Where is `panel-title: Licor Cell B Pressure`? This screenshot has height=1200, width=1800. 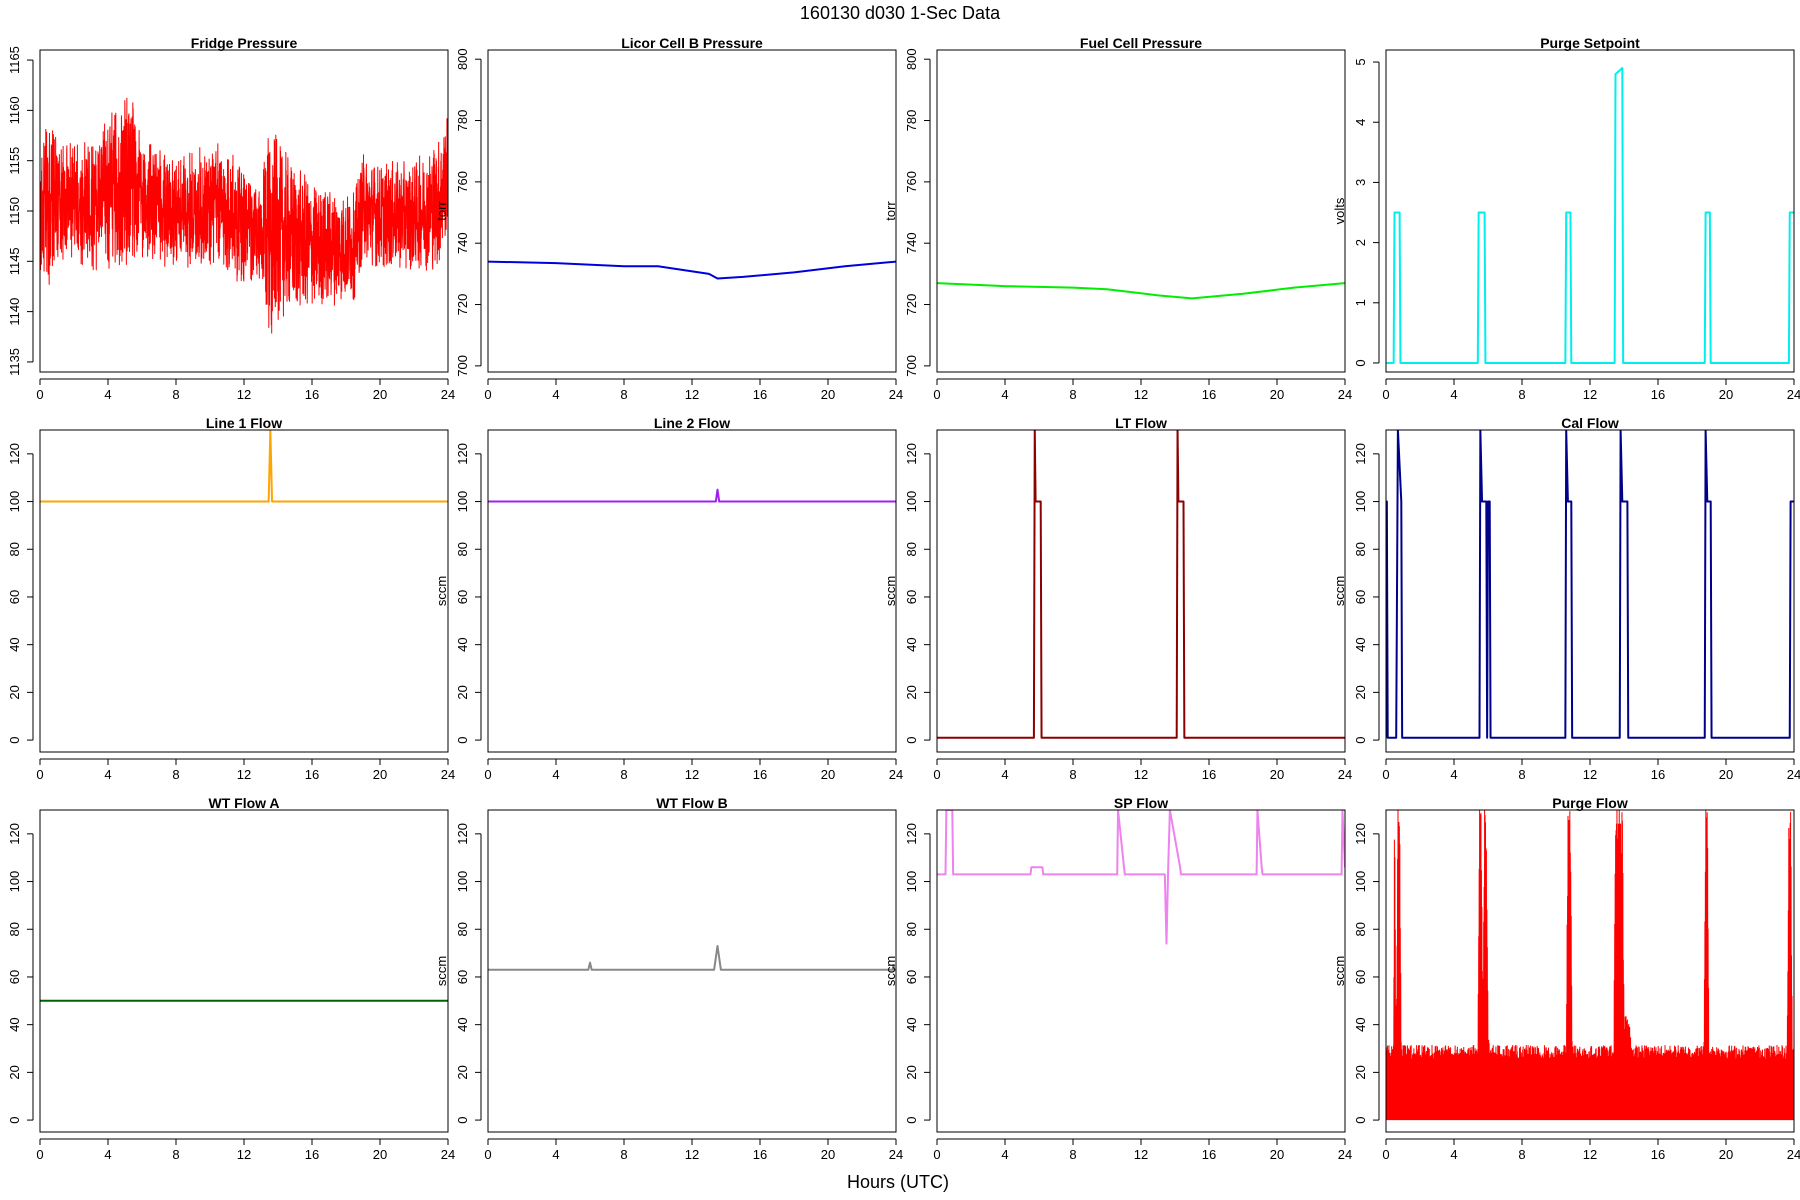 panel-title: Licor Cell B Pressure is located at coordinates (692, 43).